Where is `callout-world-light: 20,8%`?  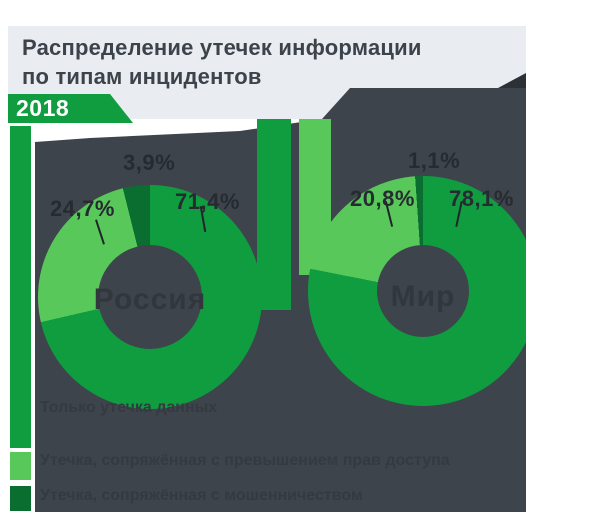
callout-world-light: 20,8% is located at coordinates (382, 198).